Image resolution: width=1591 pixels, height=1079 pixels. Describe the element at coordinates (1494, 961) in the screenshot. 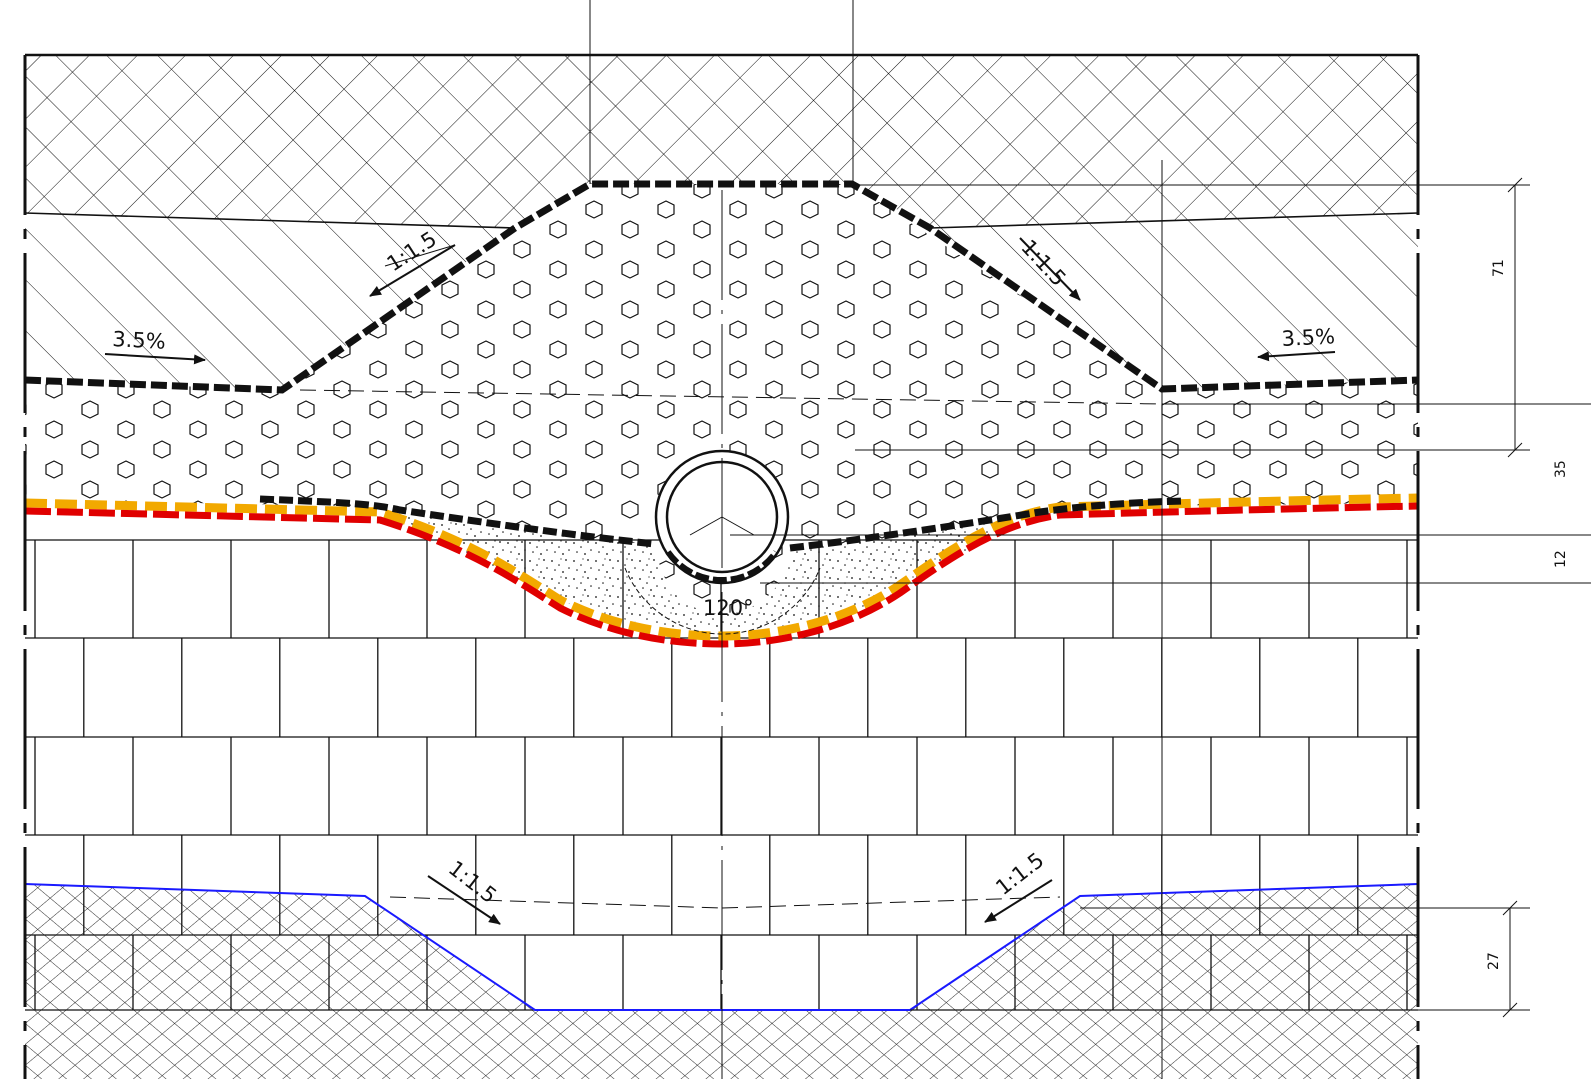

I see `dimension-27: 27` at that location.